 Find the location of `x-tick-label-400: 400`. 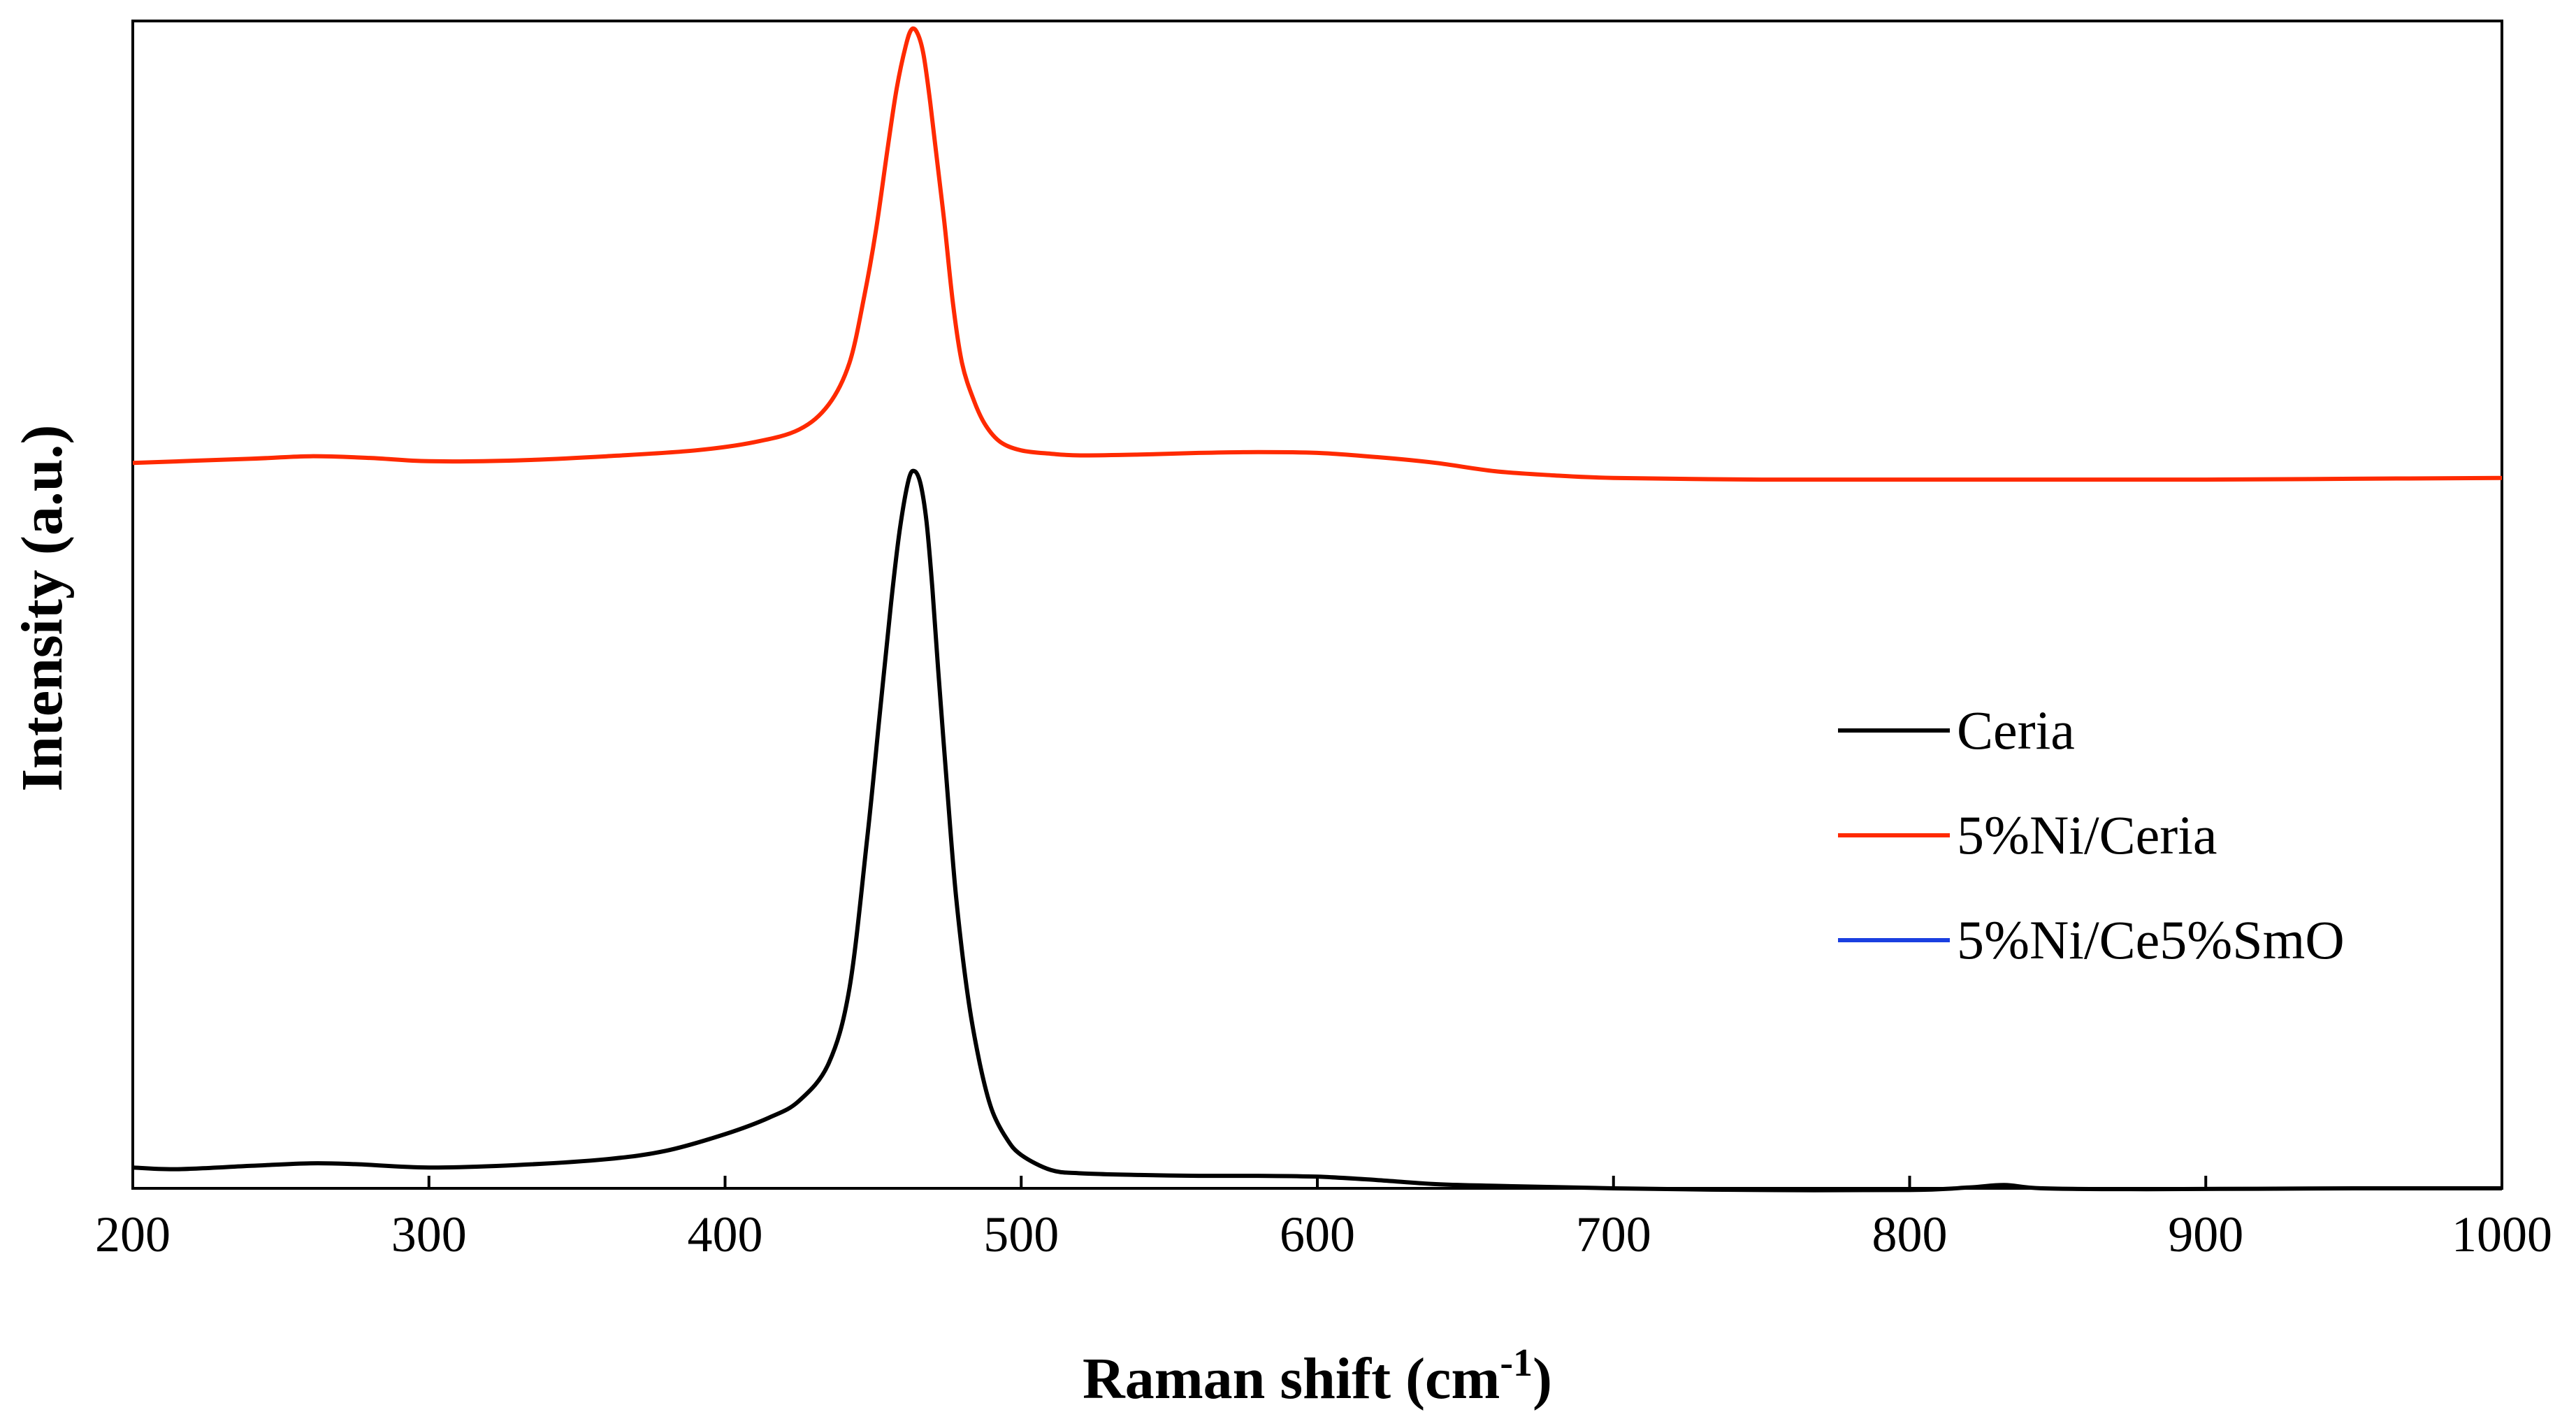

x-tick-label-400: 400 is located at coordinates (726, 1234).